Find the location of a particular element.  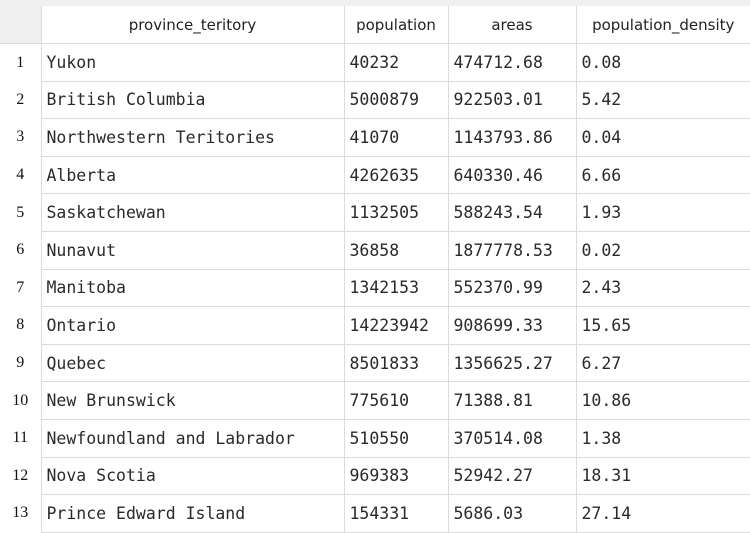

cell-population-density: 1.38 is located at coordinates (663, 438).